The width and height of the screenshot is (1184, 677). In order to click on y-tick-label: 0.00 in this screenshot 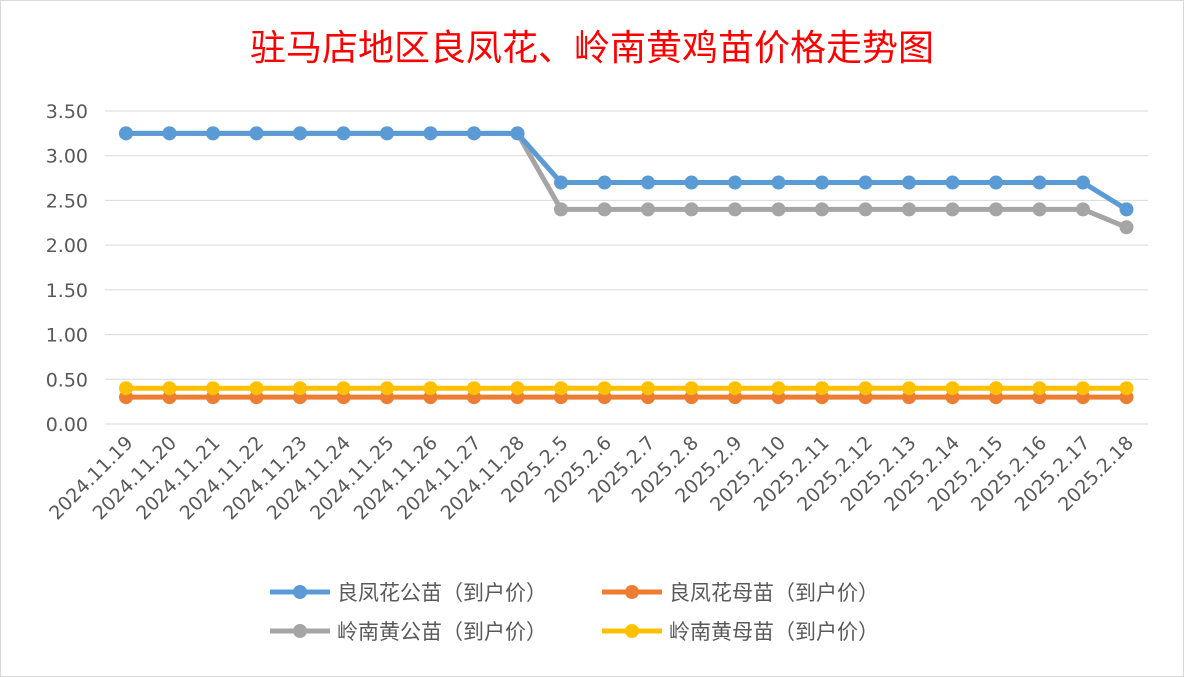, I will do `click(67, 425)`.